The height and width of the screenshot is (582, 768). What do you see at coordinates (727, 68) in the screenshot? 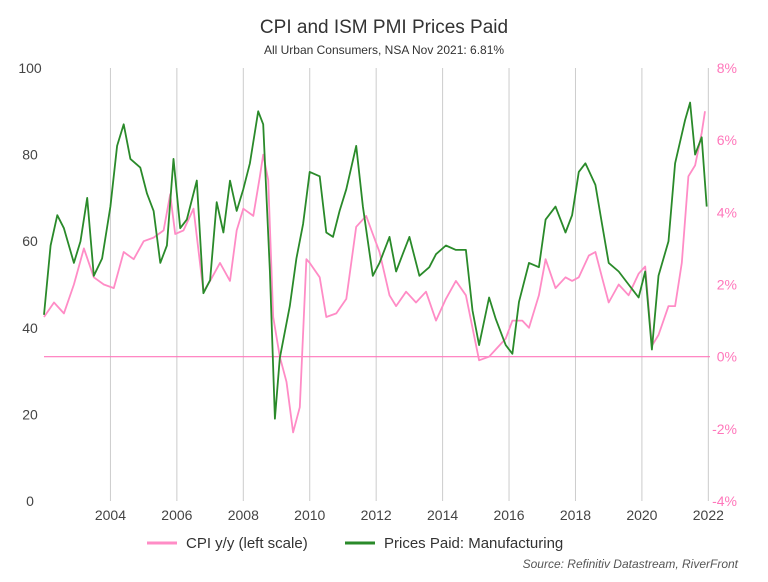
I see `right-tick-label: 8%` at bounding box center [727, 68].